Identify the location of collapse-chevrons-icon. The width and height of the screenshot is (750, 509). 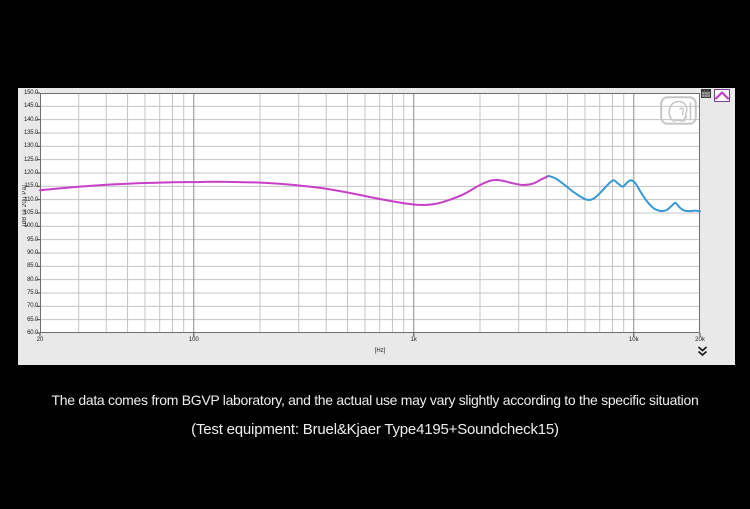
(702, 351).